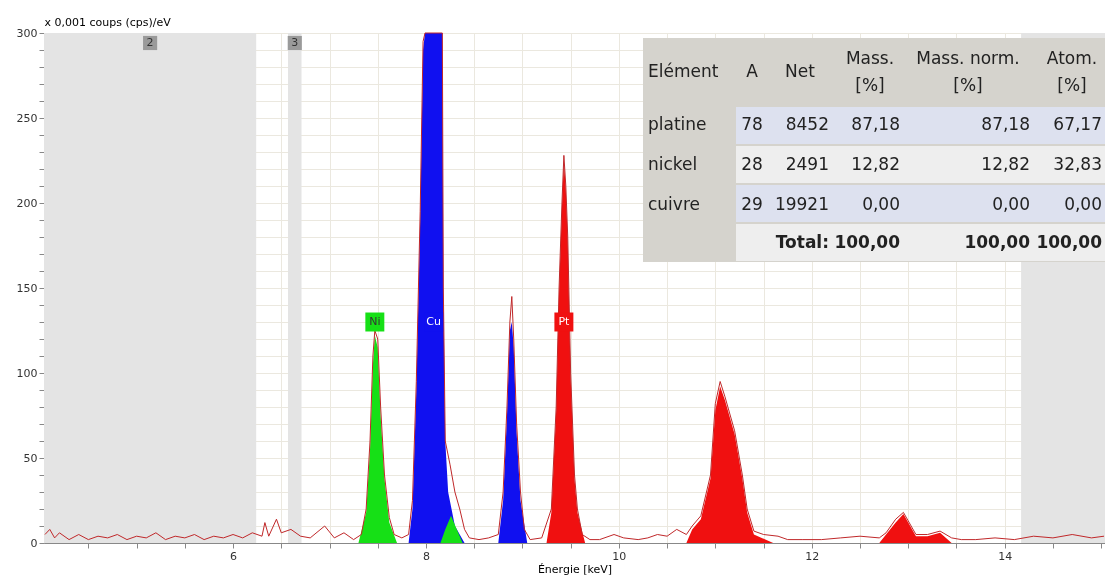 This screenshot has height=583, width=1105. Describe the element at coordinates (802, 242) in the screenshot. I see `annotation: Total:` at that location.